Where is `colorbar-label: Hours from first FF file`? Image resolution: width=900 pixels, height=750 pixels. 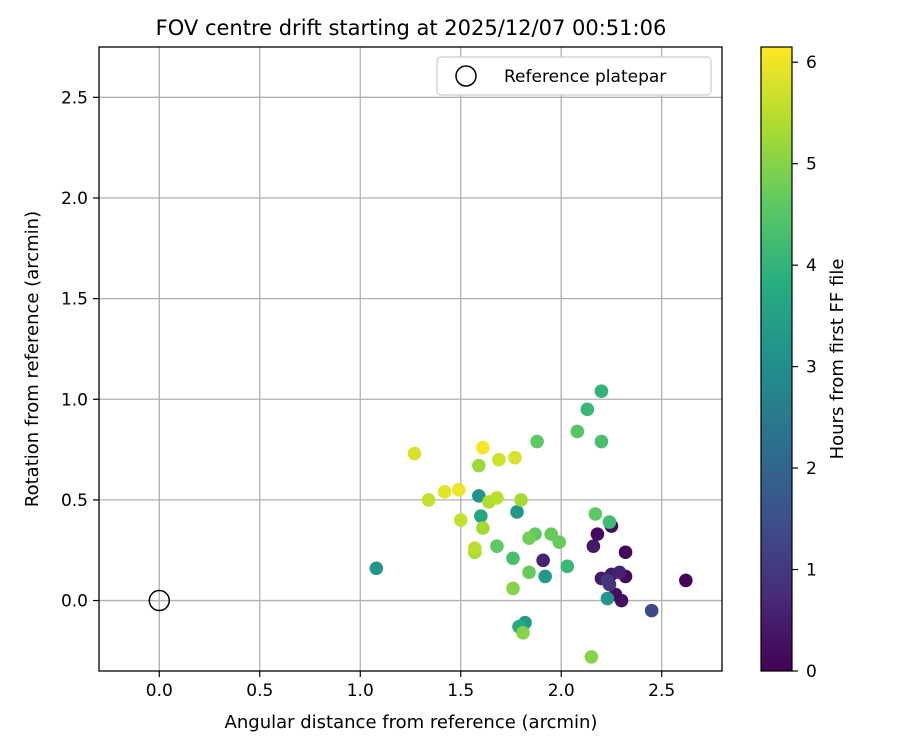 colorbar-label: Hours from first FF file is located at coordinates (837, 359).